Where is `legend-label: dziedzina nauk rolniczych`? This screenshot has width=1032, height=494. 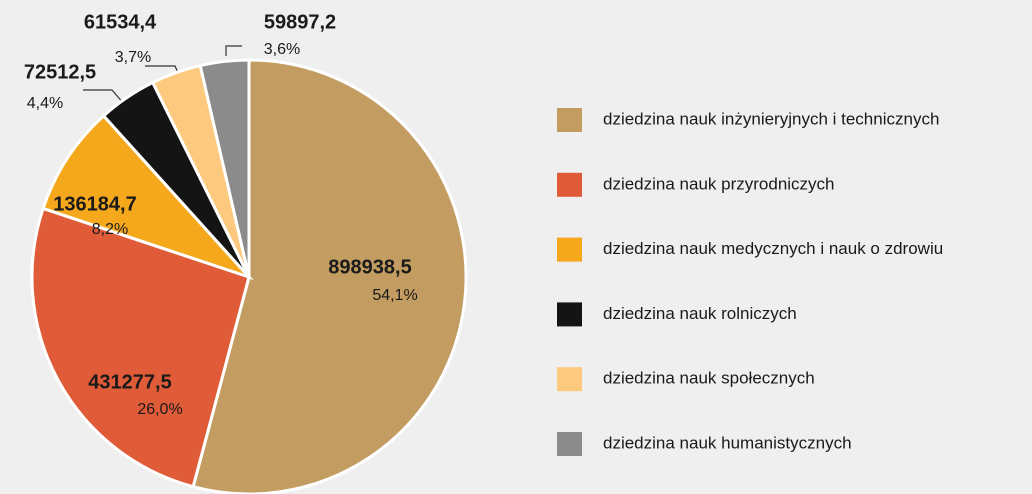 legend-label: dziedzina nauk rolniczych is located at coordinates (700, 313).